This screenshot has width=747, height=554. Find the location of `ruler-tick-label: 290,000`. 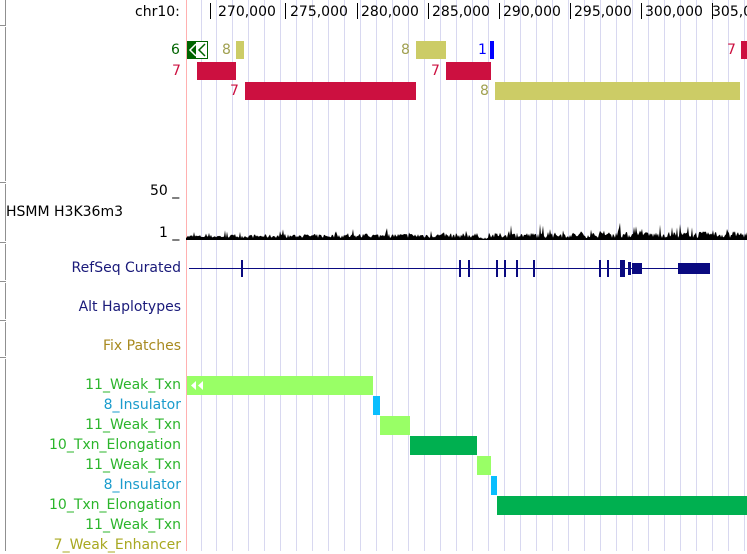

ruler-tick-label: 290,000 is located at coordinates (532, 12).